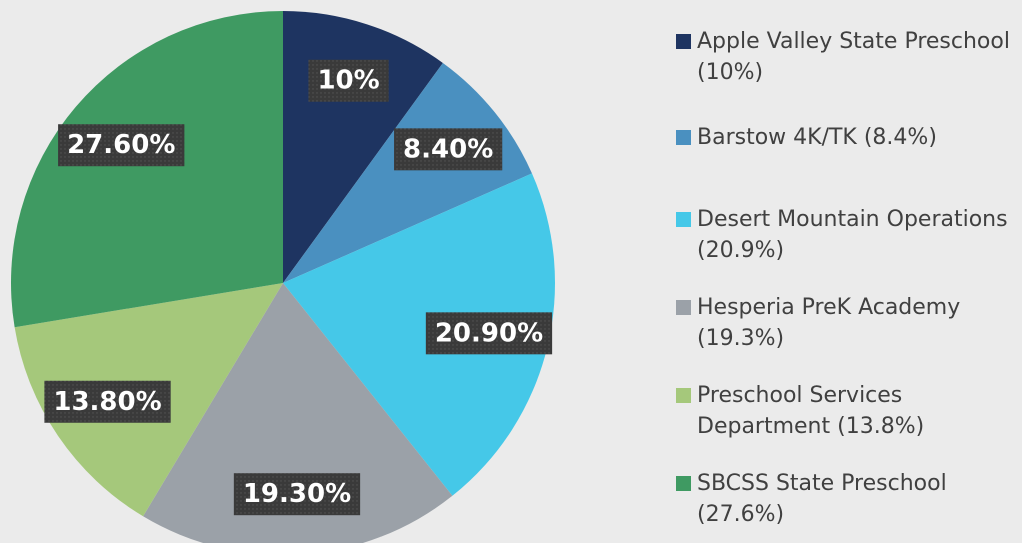 The image size is (1022, 543). I want to click on legend-item: Desert Mountain Operations (20.9%), so click(846, 235).